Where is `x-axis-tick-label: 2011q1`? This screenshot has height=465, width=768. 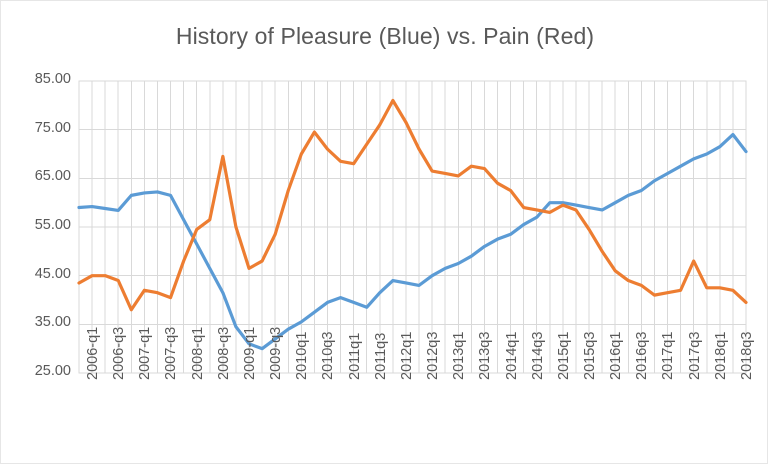
x-axis-tick-label: 2011q1 is located at coordinates (354, 356).